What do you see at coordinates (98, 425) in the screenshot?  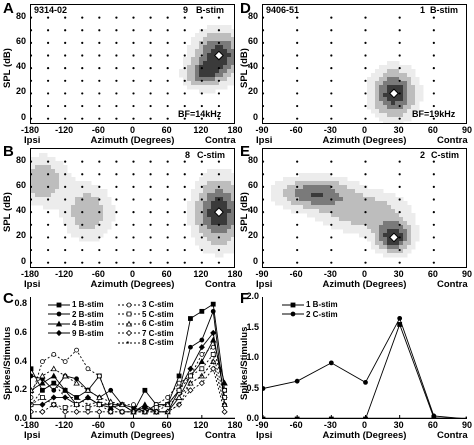 I see `x-tick-label: -60` at bounding box center [98, 425].